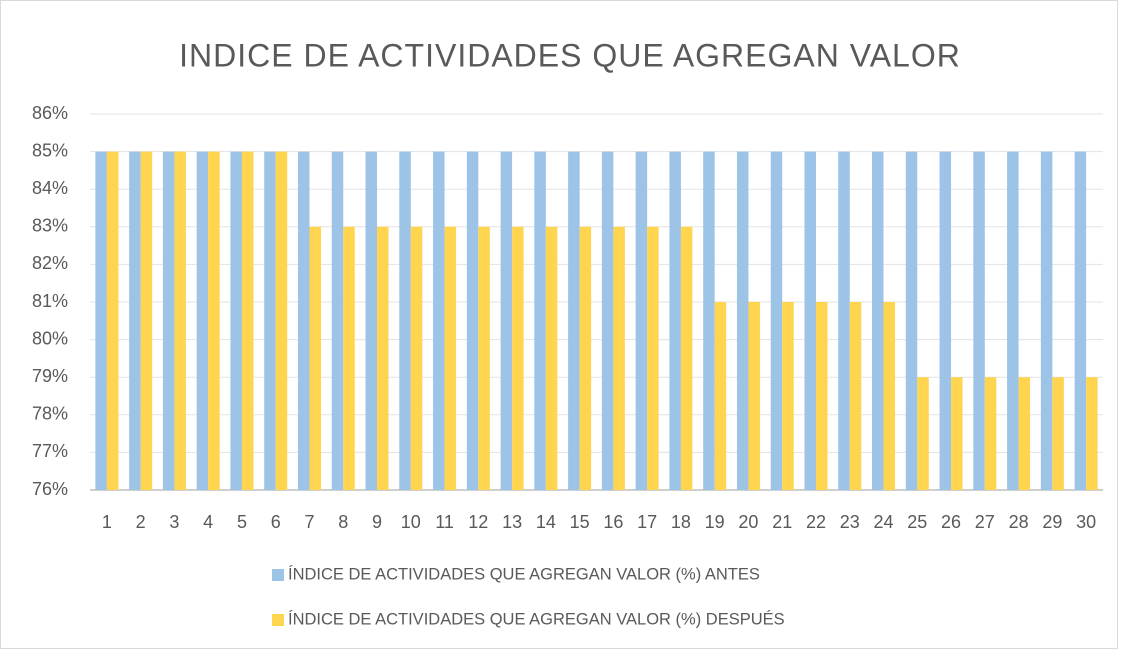 The width and height of the screenshot is (1126, 650). I want to click on x-tick-label: 9, so click(377, 522).